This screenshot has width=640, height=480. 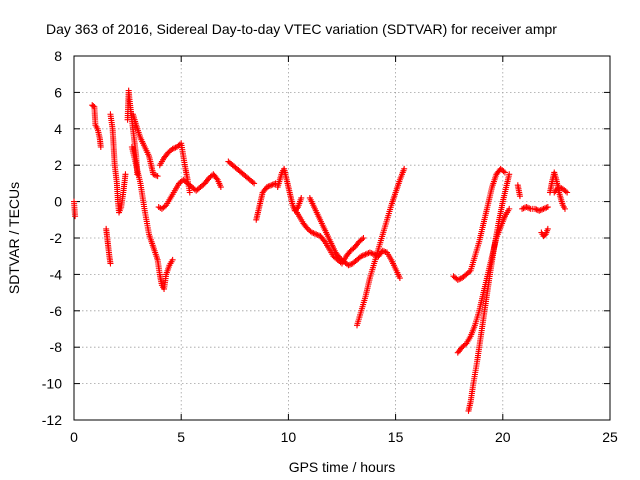 I want to click on y-tick-label: 8, so click(x=58, y=56).